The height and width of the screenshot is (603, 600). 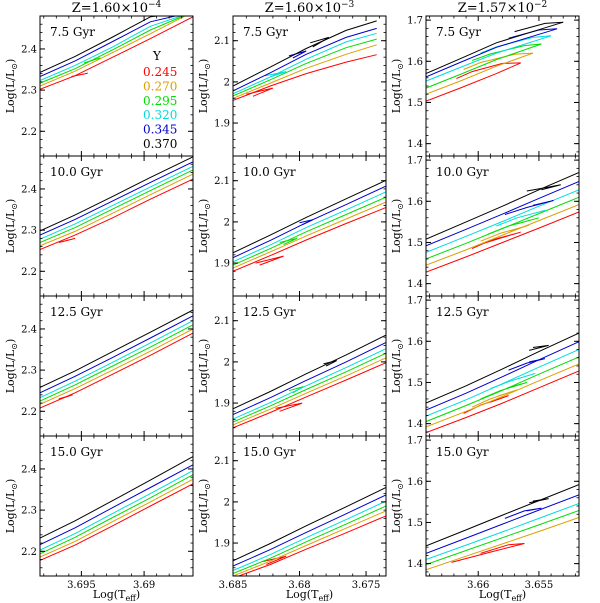 I want to click on panel: 2.2 2.3 2.4 3.695 3.69 15.0 Gyr Log(L/L⊙), so click(x=99, y=513).